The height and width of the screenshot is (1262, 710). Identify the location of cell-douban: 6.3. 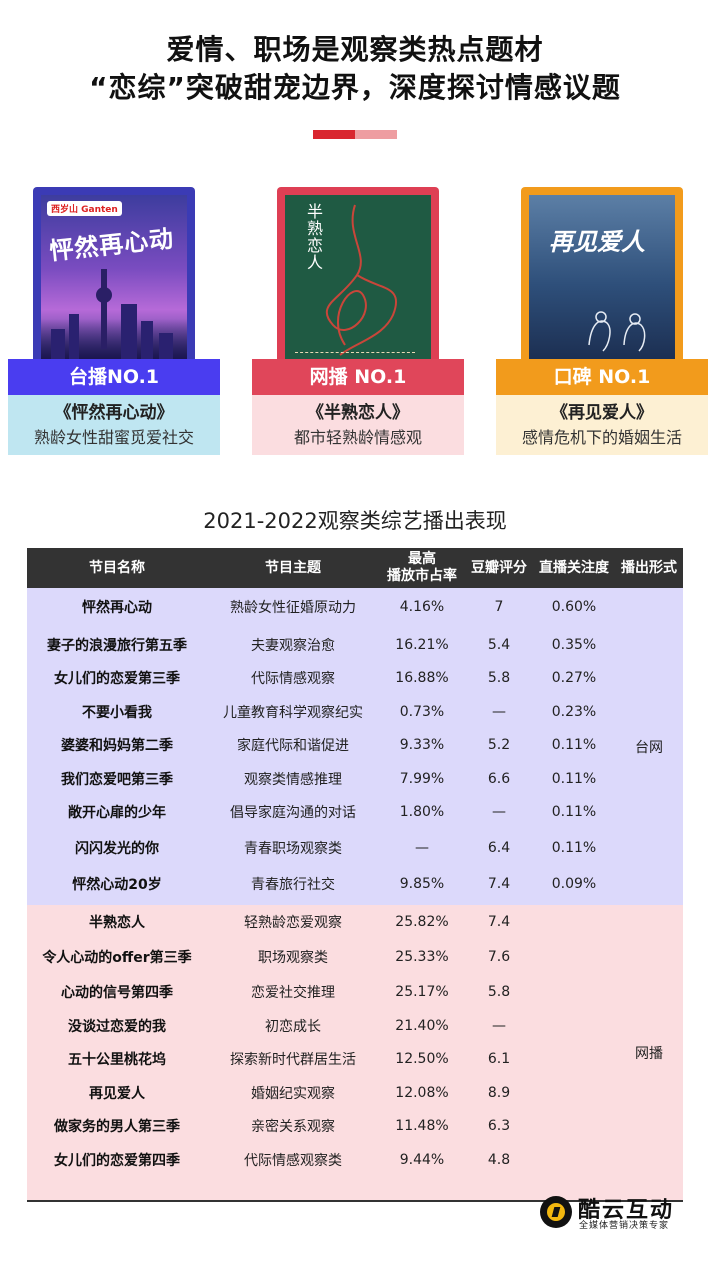
(499, 1126).